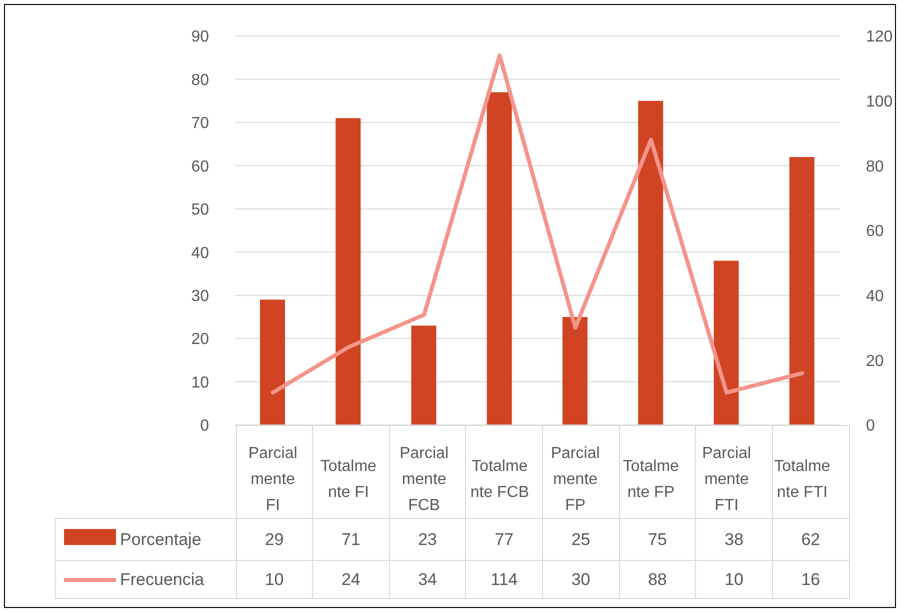 The image size is (906, 613). I want to click on y-tick-label: 90, so click(200, 37).